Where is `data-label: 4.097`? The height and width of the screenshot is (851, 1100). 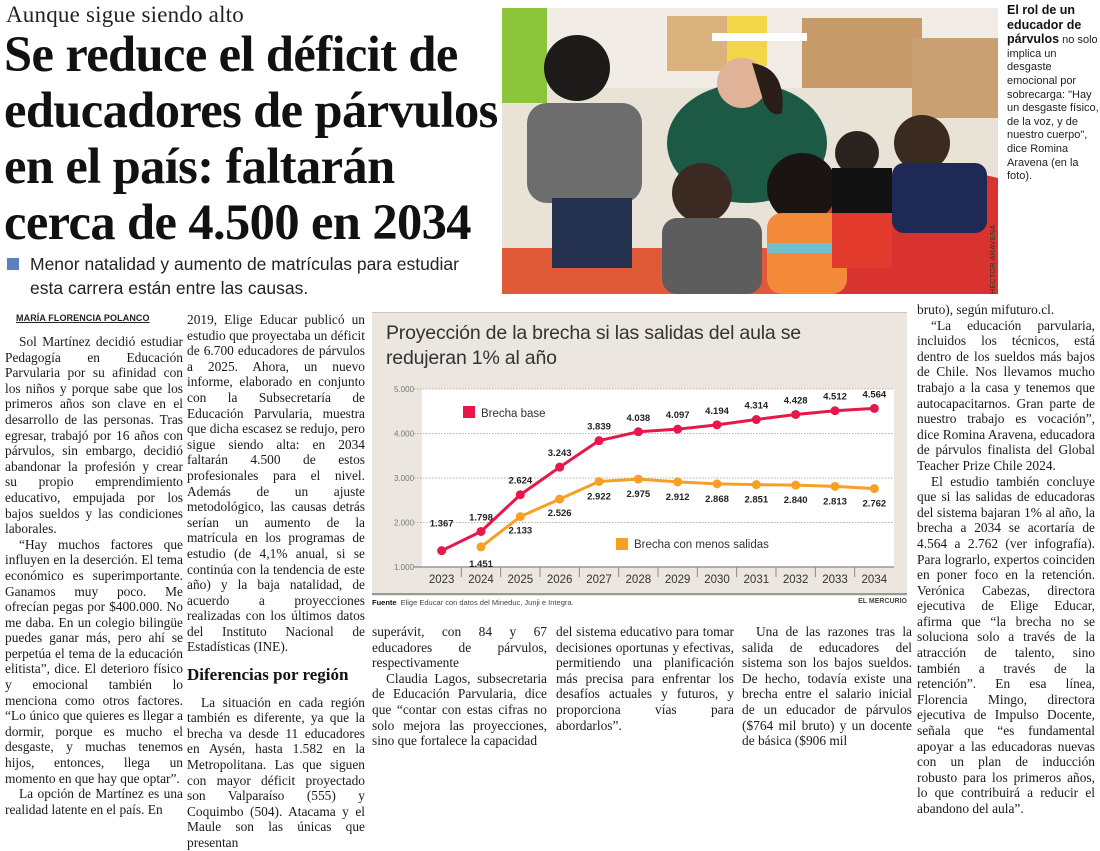 data-label: 4.097 is located at coordinates (678, 415).